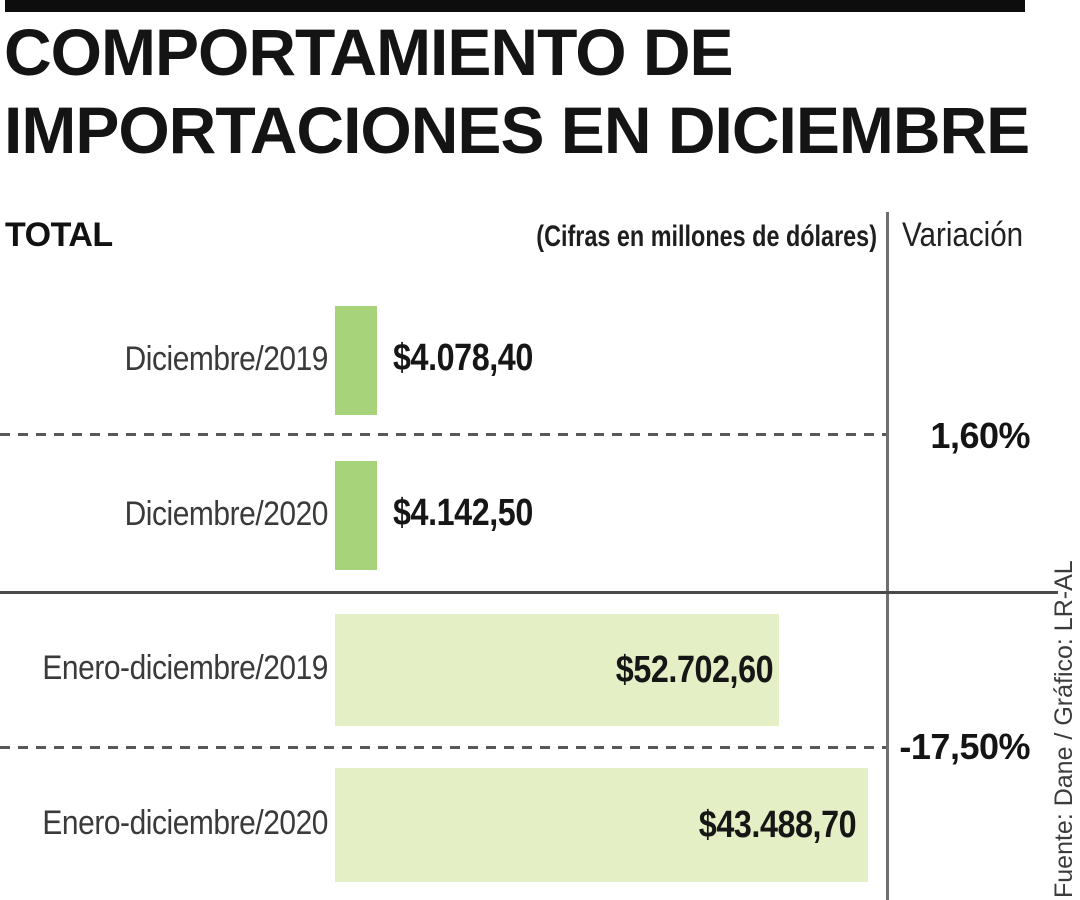 The image size is (1080, 900). What do you see at coordinates (185, 668) in the screenshot?
I see `bar-label-enero-diciembre-2019: Enero-diciembre/2019` at bounding box center [185, 668].